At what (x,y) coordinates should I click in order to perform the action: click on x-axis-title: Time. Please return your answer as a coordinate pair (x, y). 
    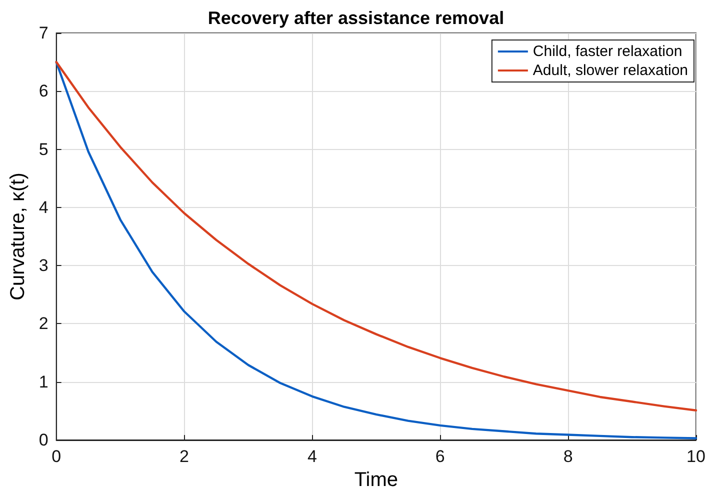
    Looking at the image, I should click on (376, 480).